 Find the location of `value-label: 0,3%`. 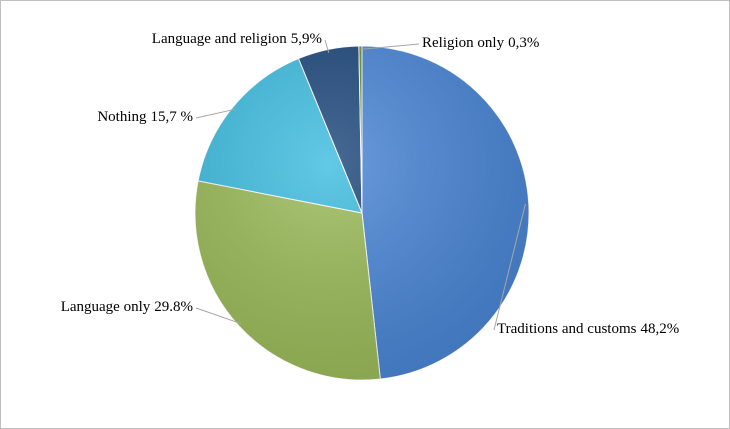

value-label: 0,3% is located at coordinates (523, 43).